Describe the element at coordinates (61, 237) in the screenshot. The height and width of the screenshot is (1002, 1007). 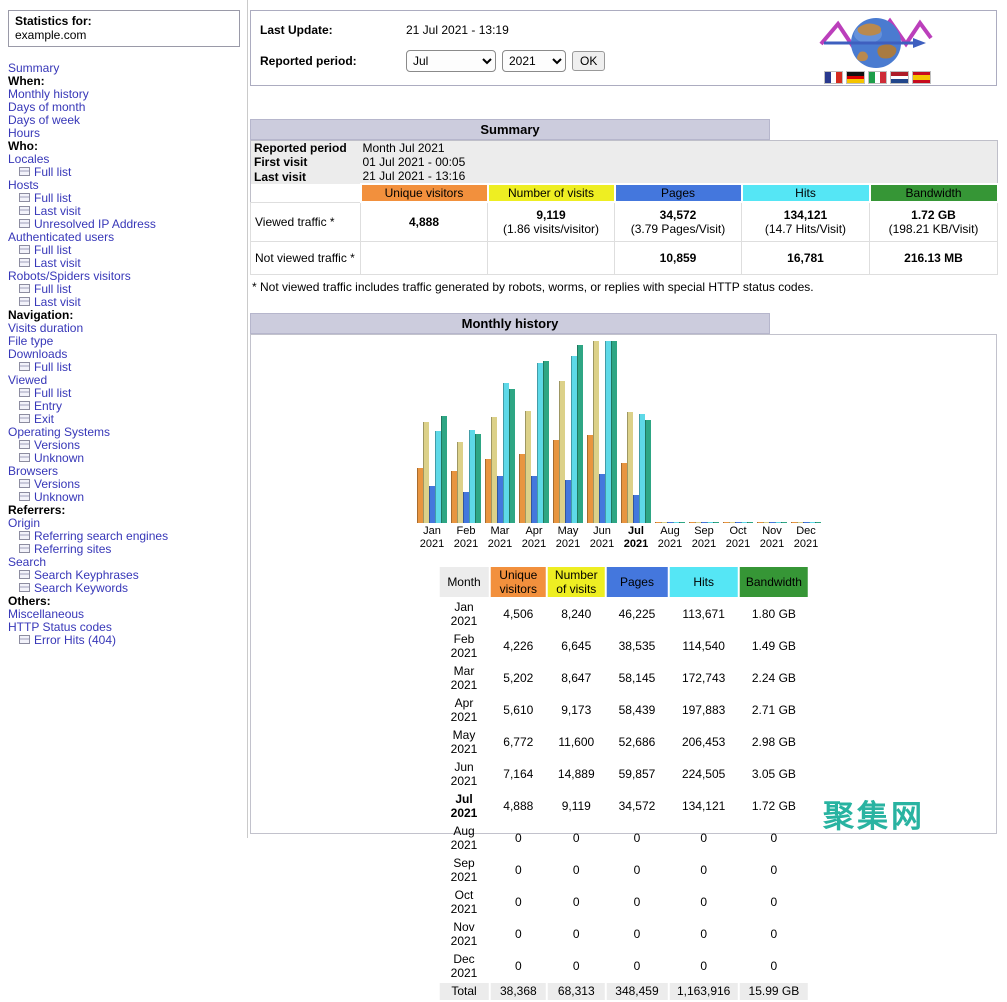
I see `sidebar-link-authenticated-users: Authenticated users` at that location.